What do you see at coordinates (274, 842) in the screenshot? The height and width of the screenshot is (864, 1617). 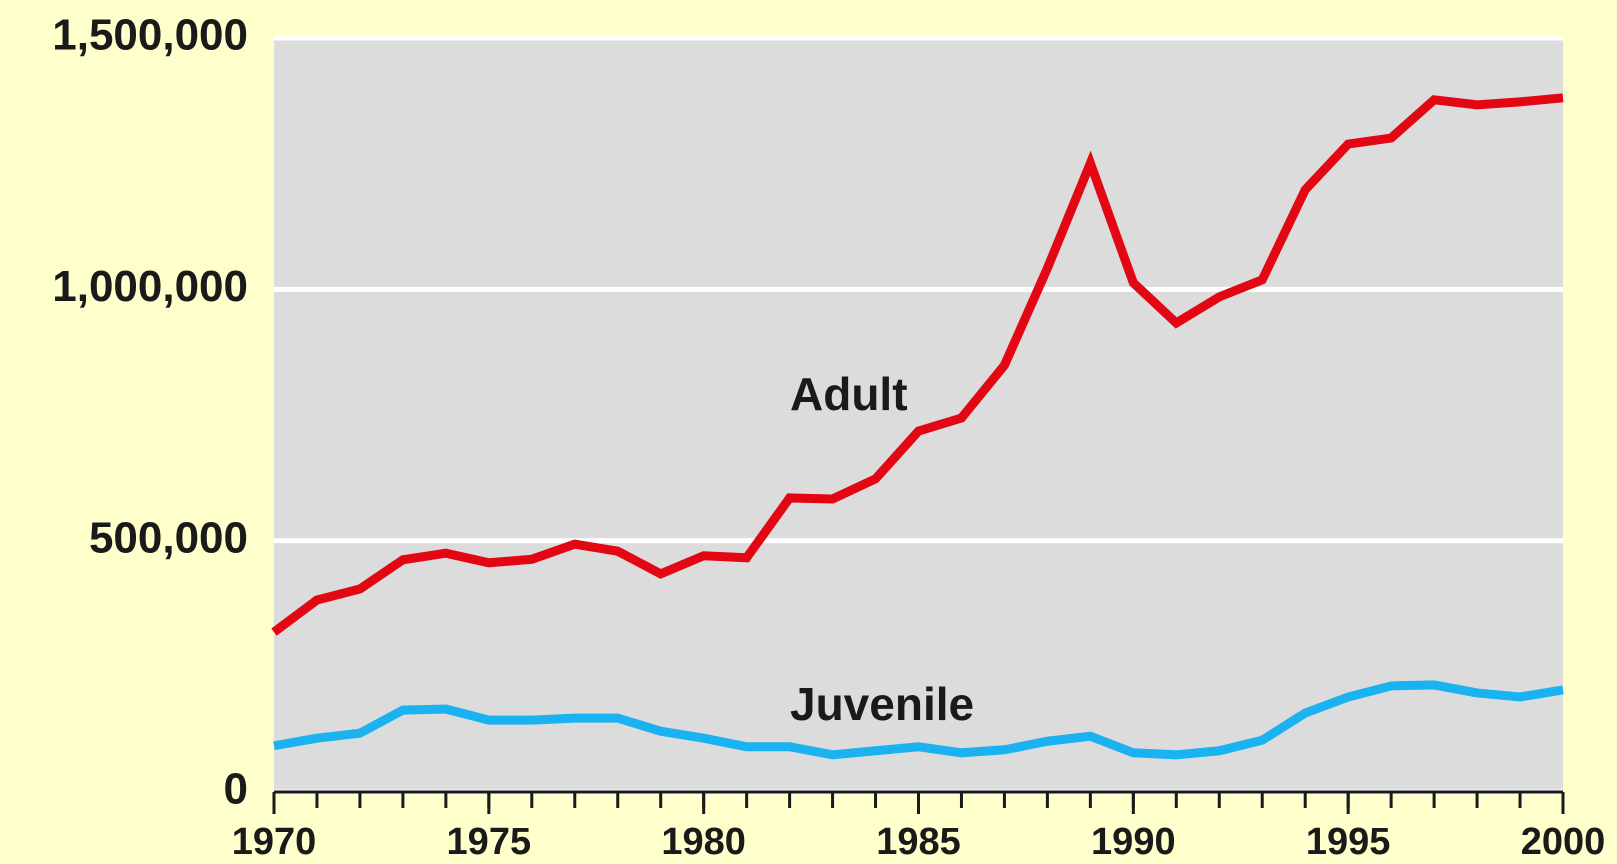 I see `x-tick-label: 1970` at bounding box center [274, 842].